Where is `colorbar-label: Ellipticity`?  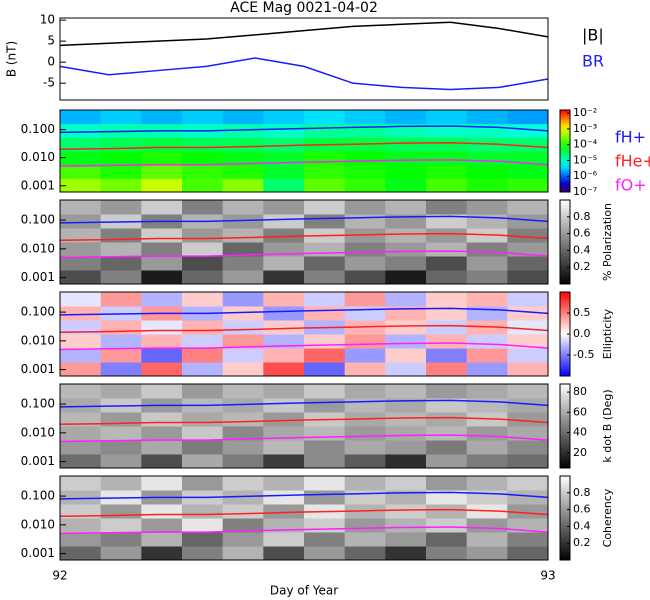
colorbar-label: Ellipticity is located at coordinates (607, 333).